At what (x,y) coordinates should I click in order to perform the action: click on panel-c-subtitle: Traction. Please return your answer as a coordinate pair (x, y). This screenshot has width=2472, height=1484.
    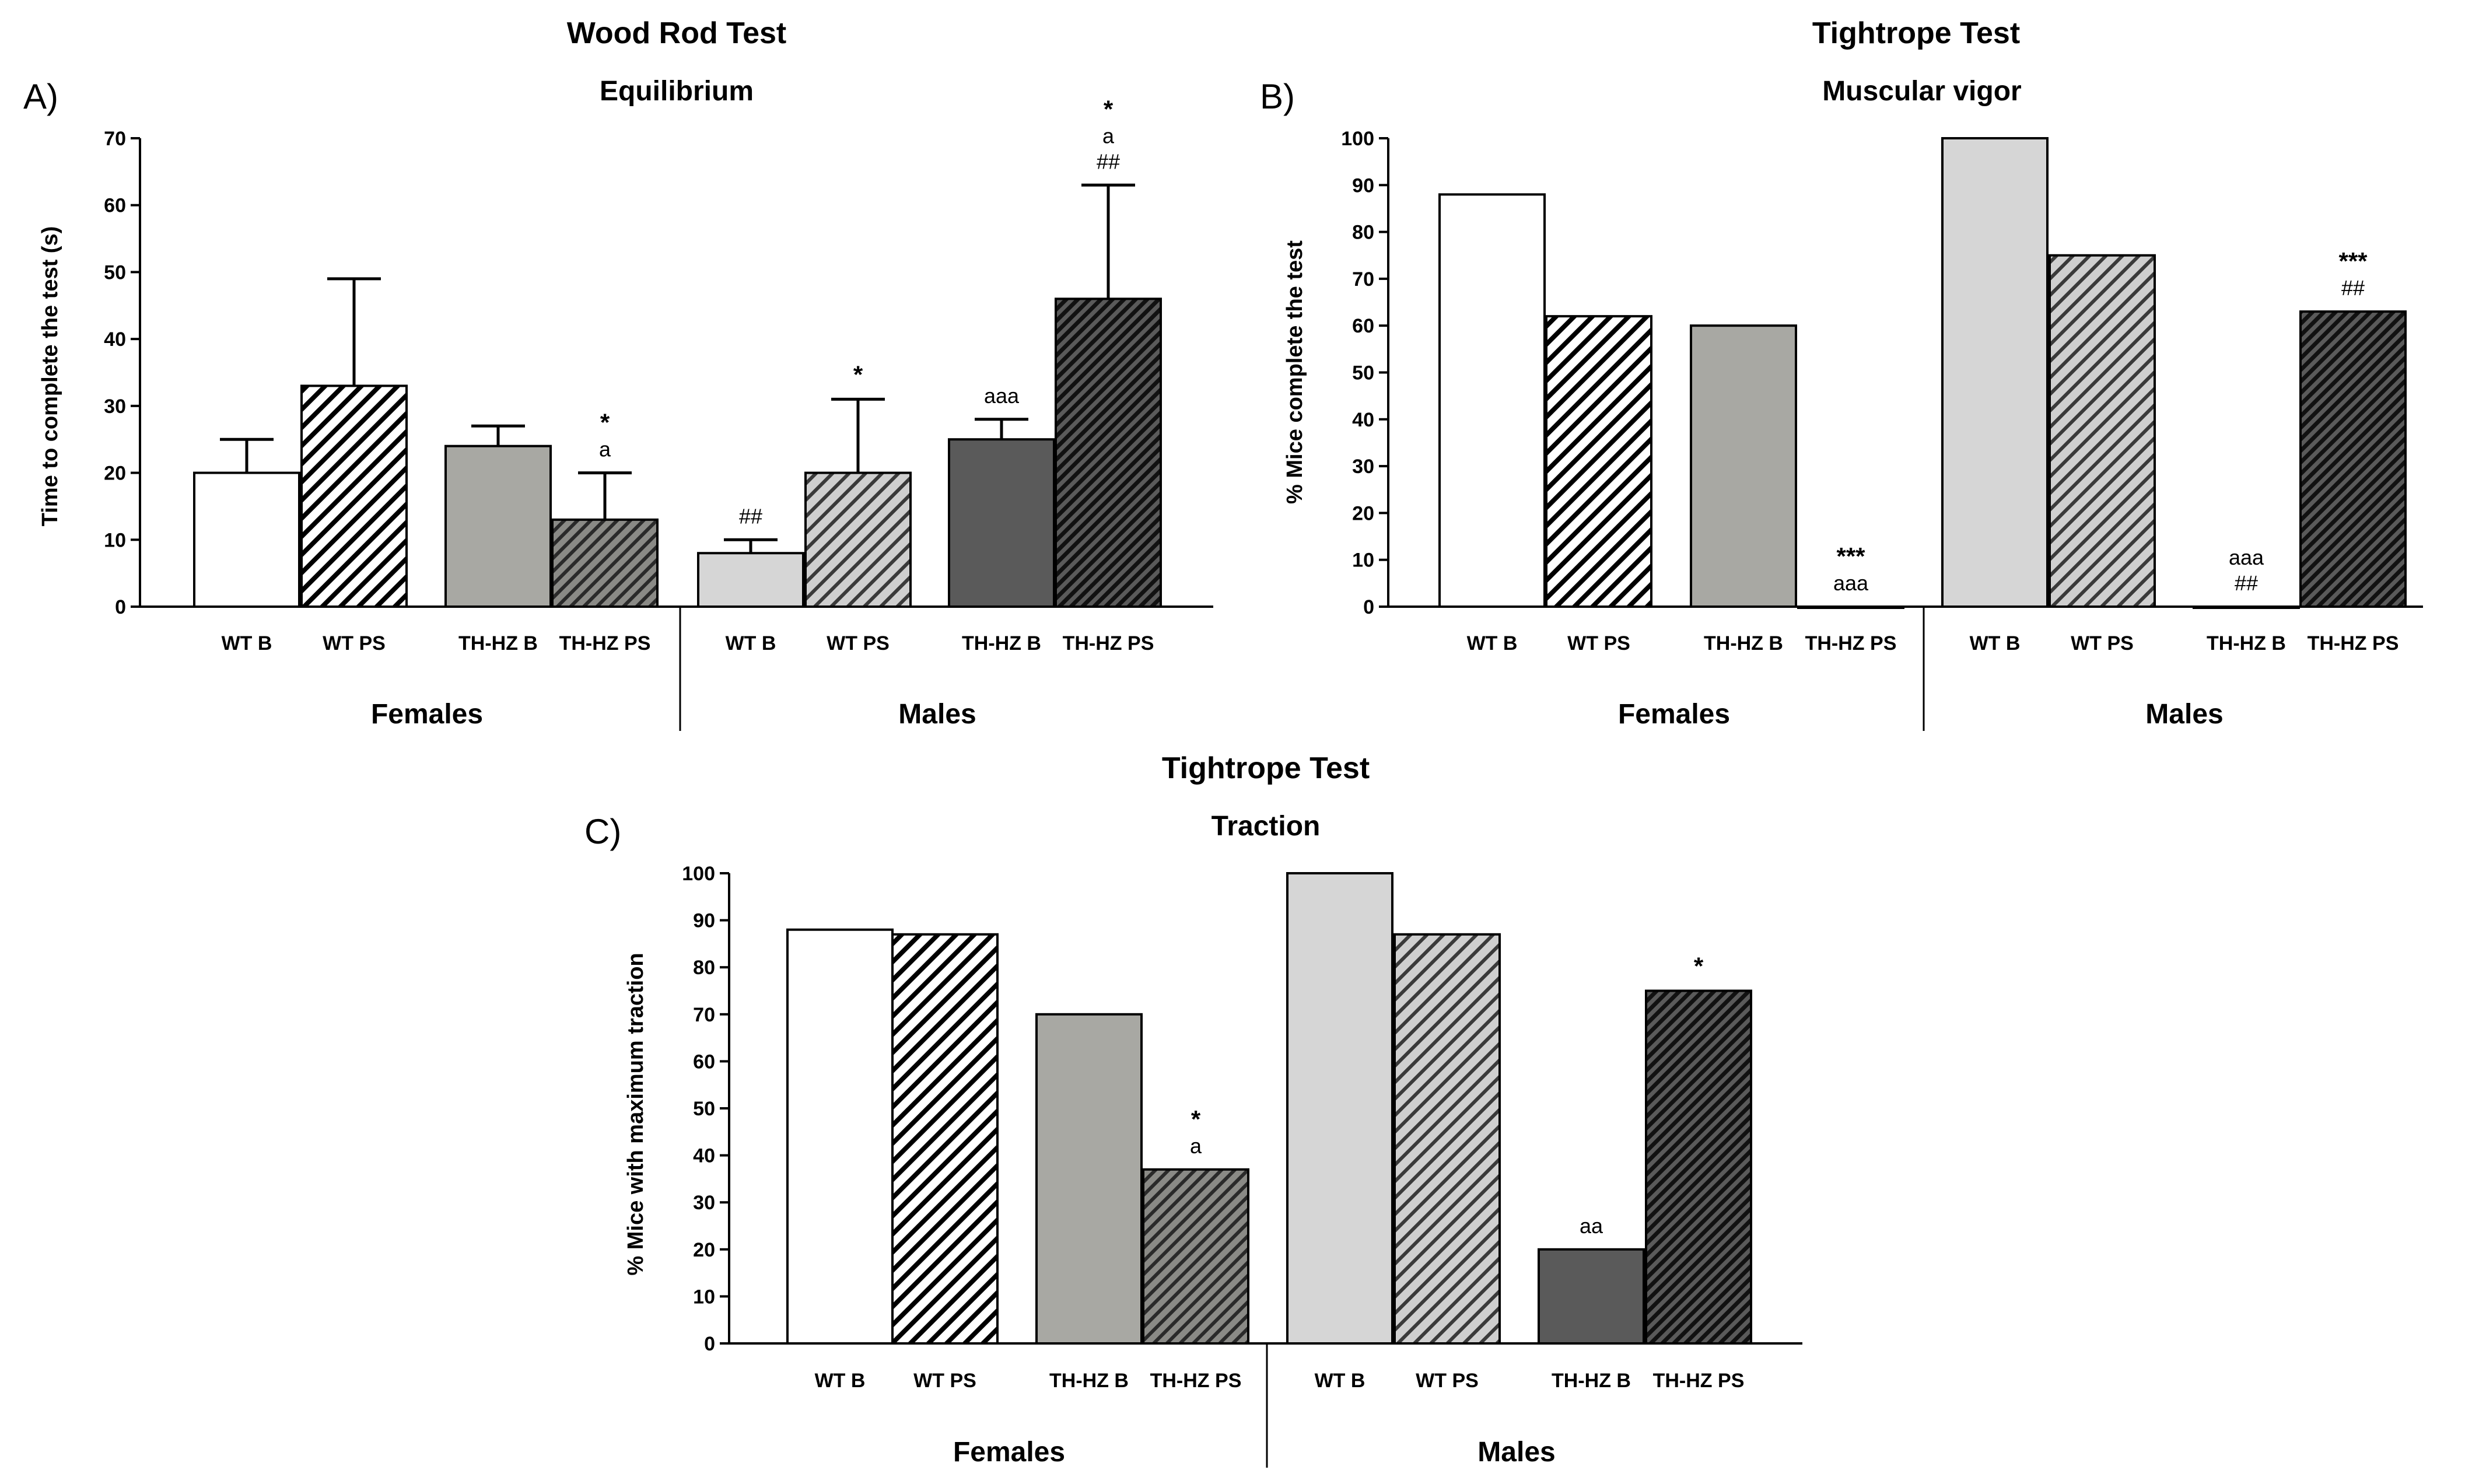
    Looking at the image, I should click on (1266, 827).